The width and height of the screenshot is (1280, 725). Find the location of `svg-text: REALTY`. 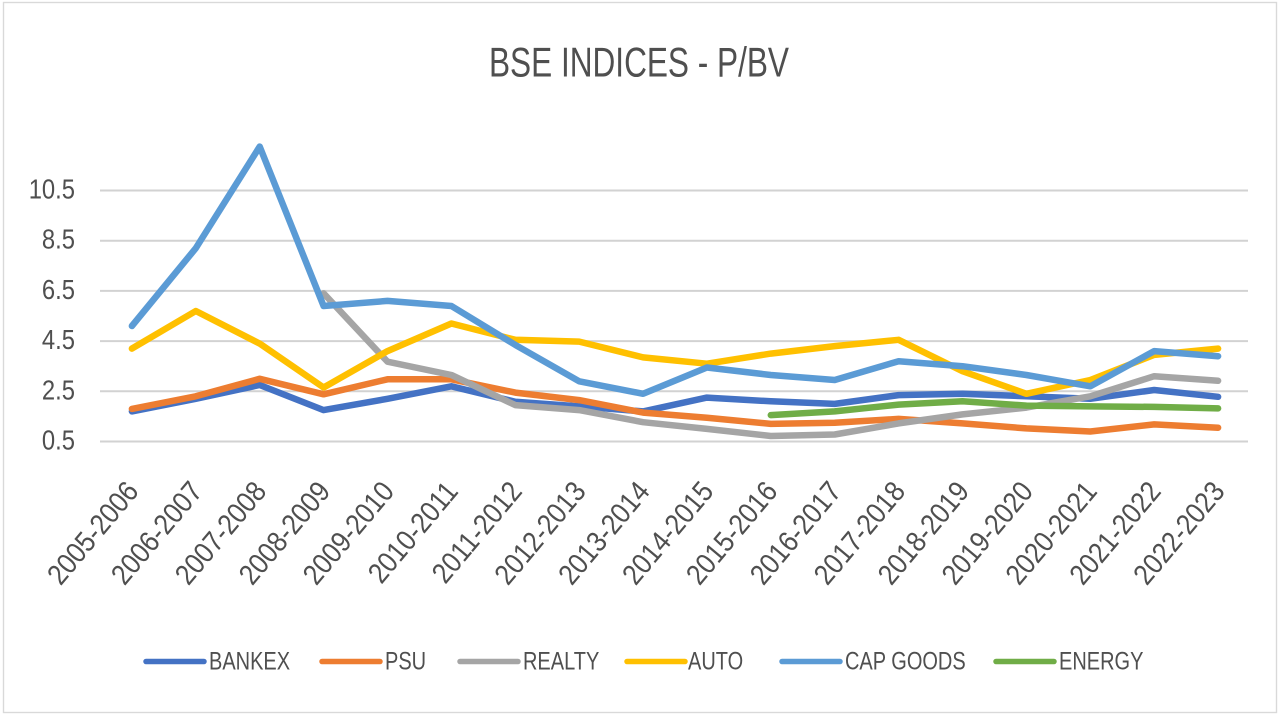

svg-text: REALTY is located at coordinates (561, 661).